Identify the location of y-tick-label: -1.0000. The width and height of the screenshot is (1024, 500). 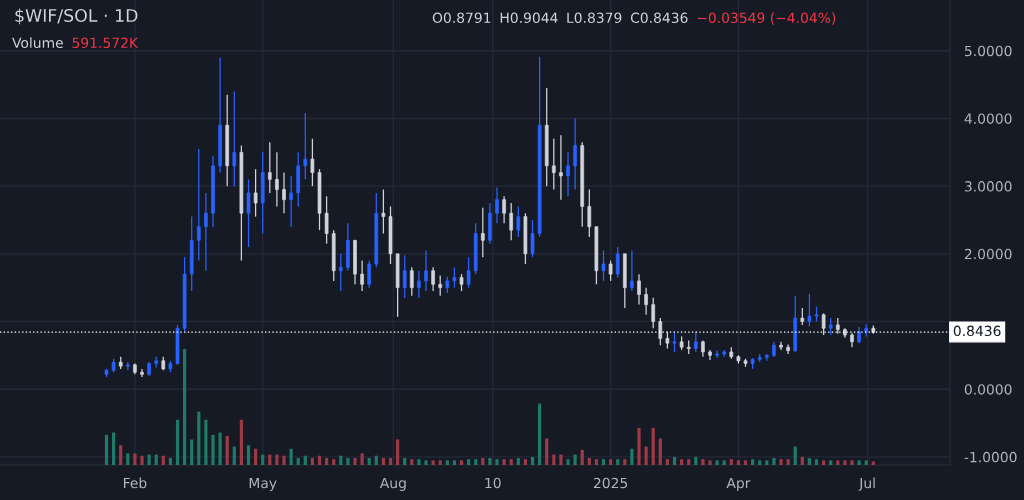
(990, 457).